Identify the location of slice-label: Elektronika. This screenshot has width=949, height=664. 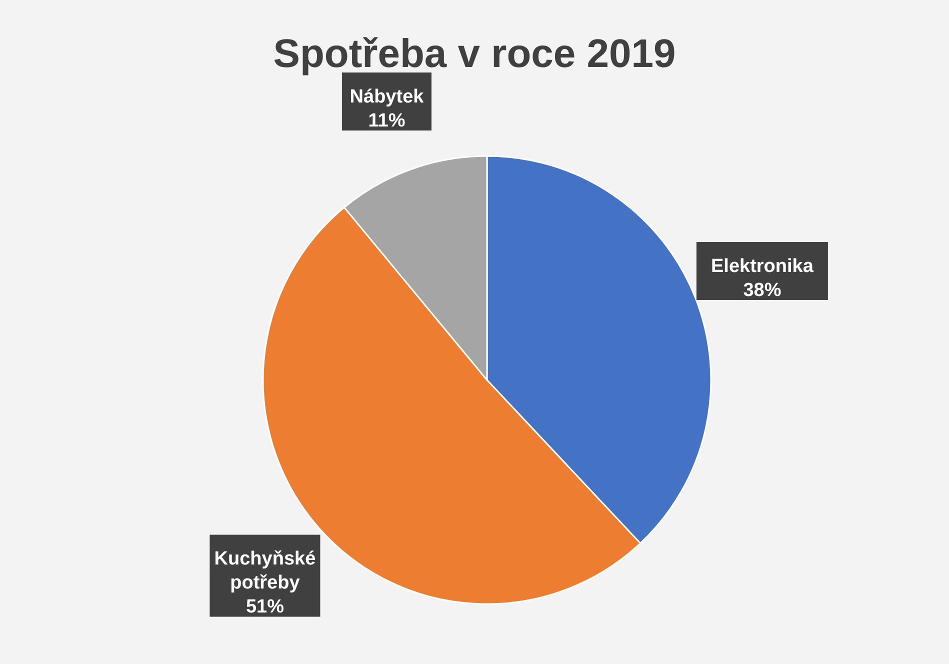
(762, 267).